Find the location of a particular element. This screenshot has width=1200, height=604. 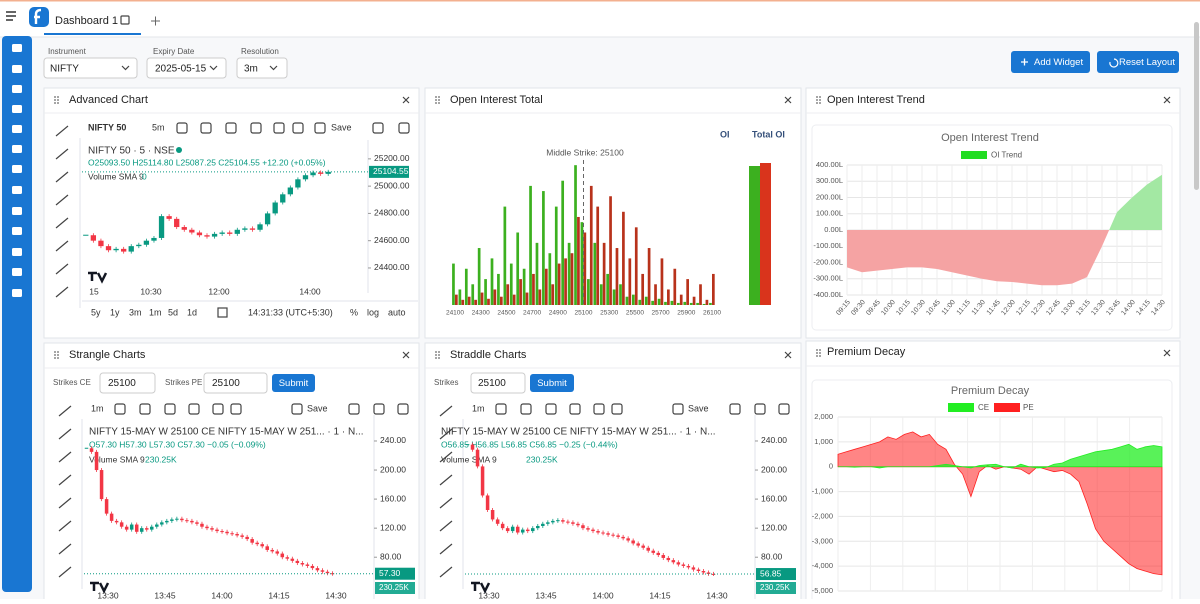

range-button: 1y is located at coordinates (115, 312).